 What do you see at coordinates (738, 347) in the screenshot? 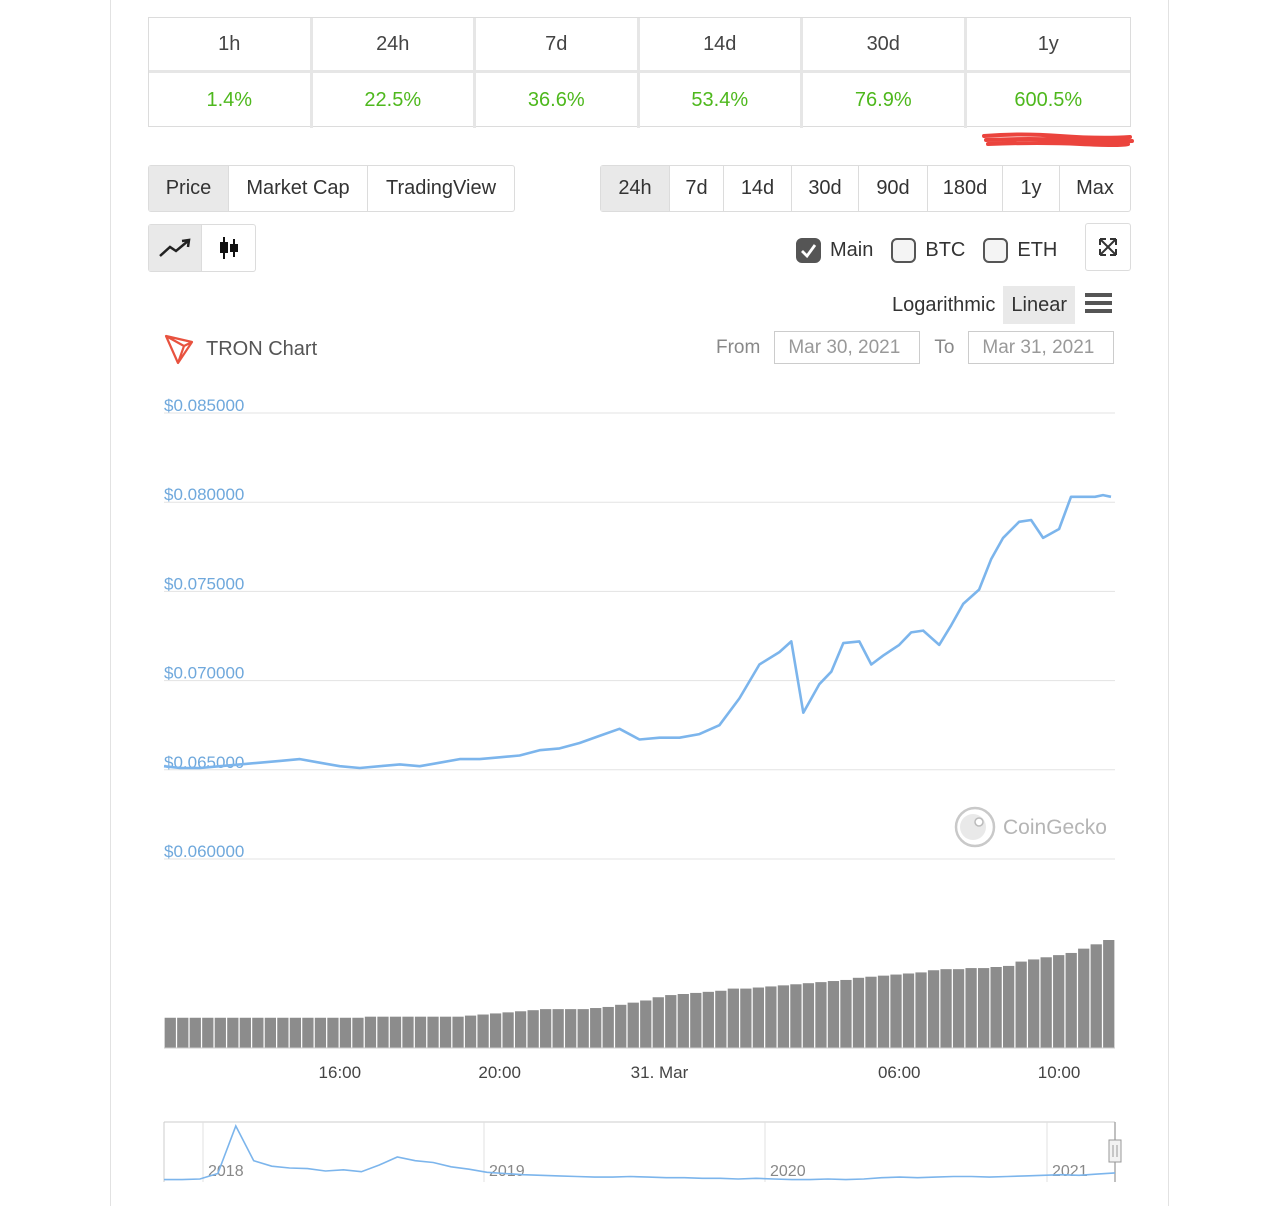
I see `from-label: From` at bounding box center [738, 347].